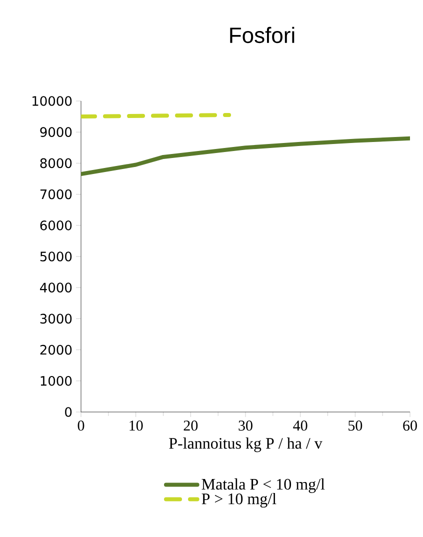 This screenshot has width=423, height=537. What do you see at coordinates (191, 425) in the screenshot?
I see `x-tick-label: 20` at bounding box center [191, 425].